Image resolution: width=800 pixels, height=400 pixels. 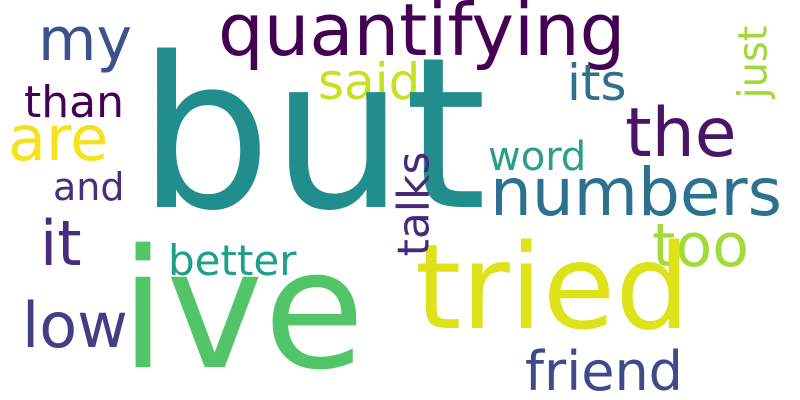 What do you see at coordinates (58, 138) in the screenshot?
I see `word-are: are` at bounding box center [58, 138].